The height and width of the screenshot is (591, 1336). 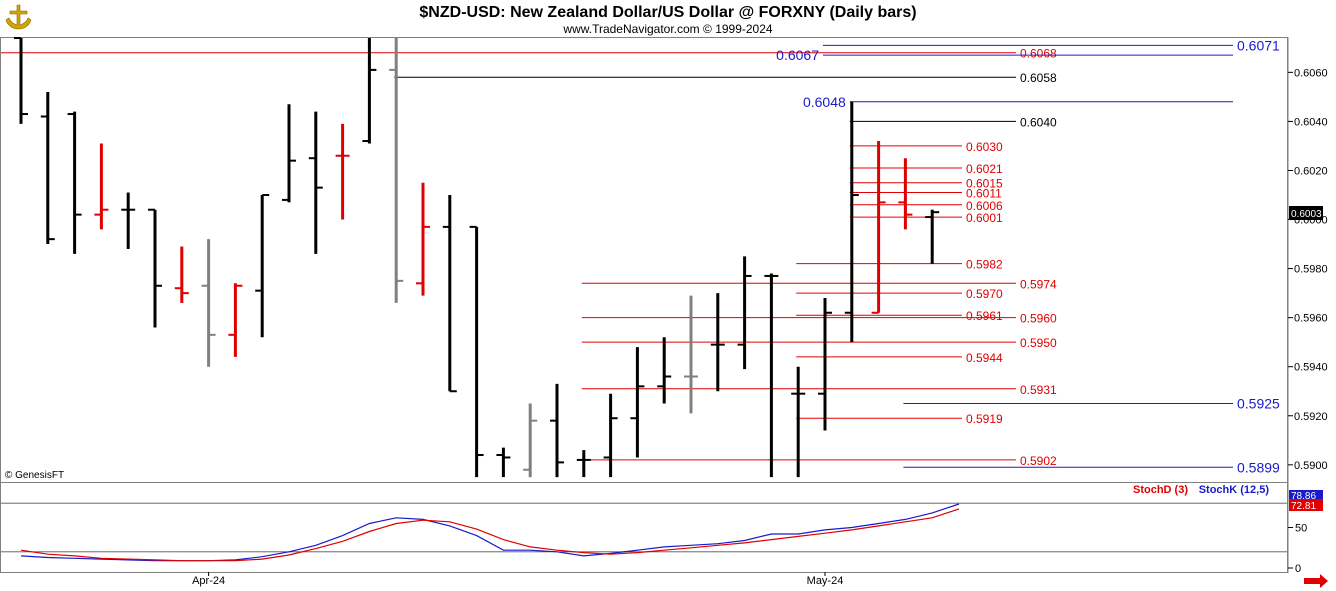 I want to click on price-tick-label: 0.6040, so click(x=1311, y=122).